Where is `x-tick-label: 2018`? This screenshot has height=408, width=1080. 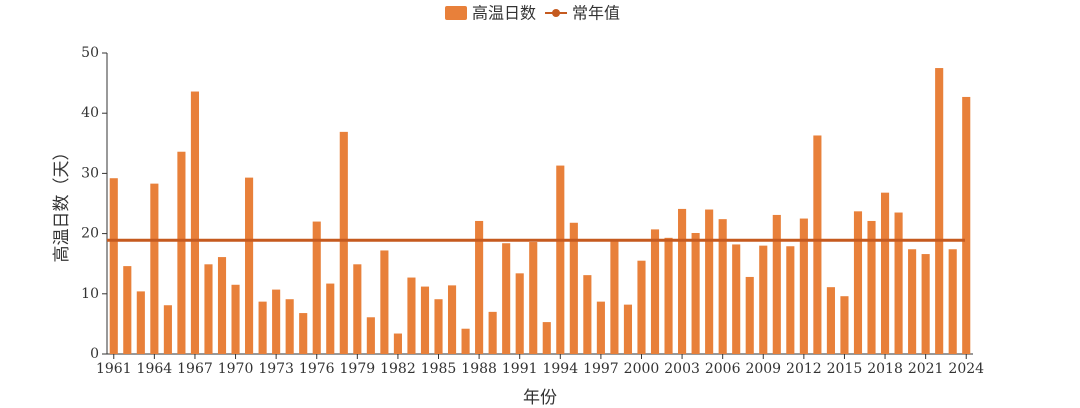
x-tick-label: 2018 is located at coordinates (885, 369).